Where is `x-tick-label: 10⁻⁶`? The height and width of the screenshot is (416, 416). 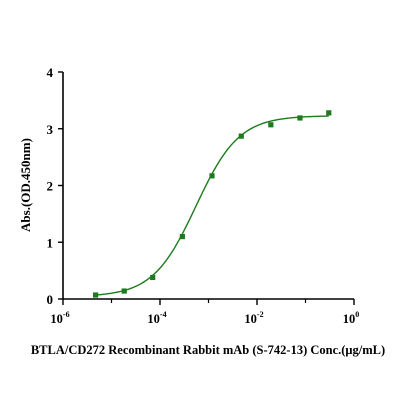 x-tick-label: 10⁻⁶ is located at coordinates (59, 318).